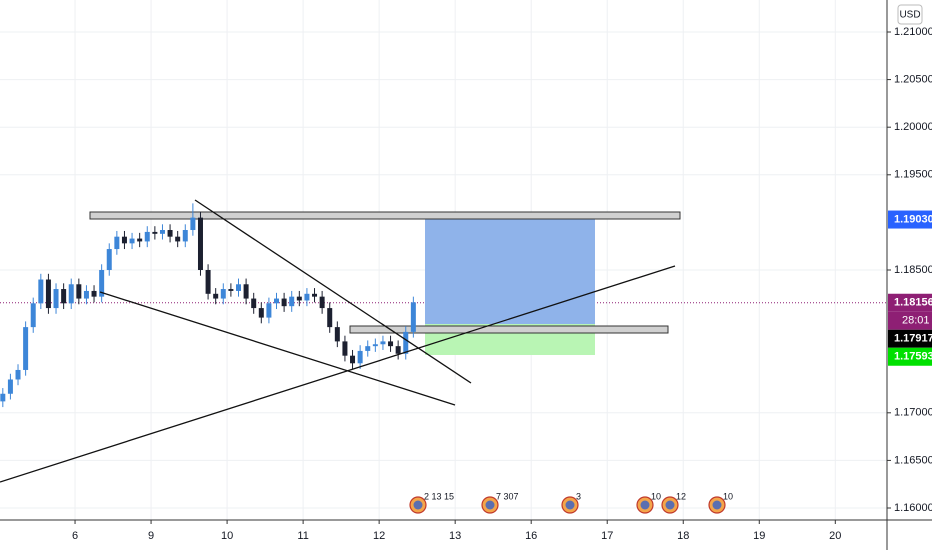 This screenshot has width=932, height=550. Describe the element at coordinates (466, 535) in the screenshot. I see `time-axis` at that location.